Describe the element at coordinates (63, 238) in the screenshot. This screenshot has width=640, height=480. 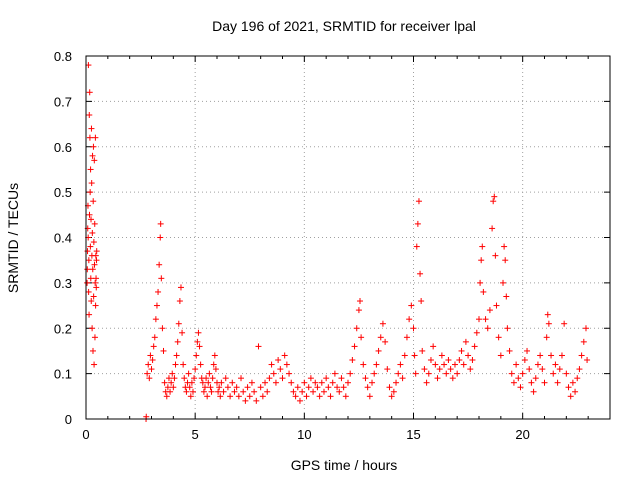
I see `y-tick-label: 0.4` at that location.